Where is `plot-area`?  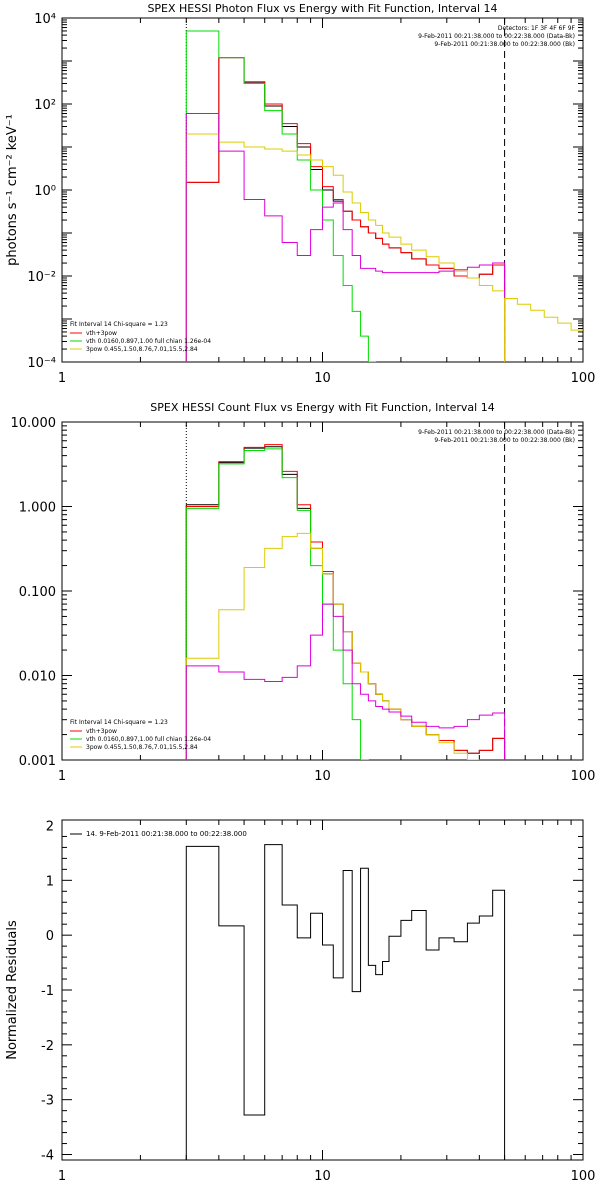 plot-area is located at coordinates (345, 1002).